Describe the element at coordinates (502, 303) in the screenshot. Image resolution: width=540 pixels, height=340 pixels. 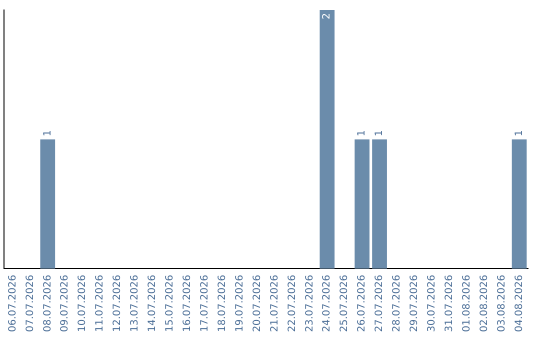
I see `x-tick-label: 03.08.2026` at that location.